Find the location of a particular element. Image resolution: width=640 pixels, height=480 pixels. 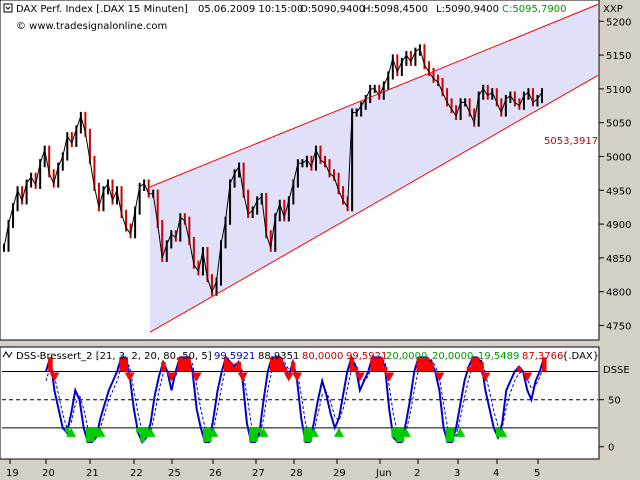

time-axis: 19 20 21 22 25 26 27 28 29 Jun 2 3 4 5 is located at coordinates (273, 469).